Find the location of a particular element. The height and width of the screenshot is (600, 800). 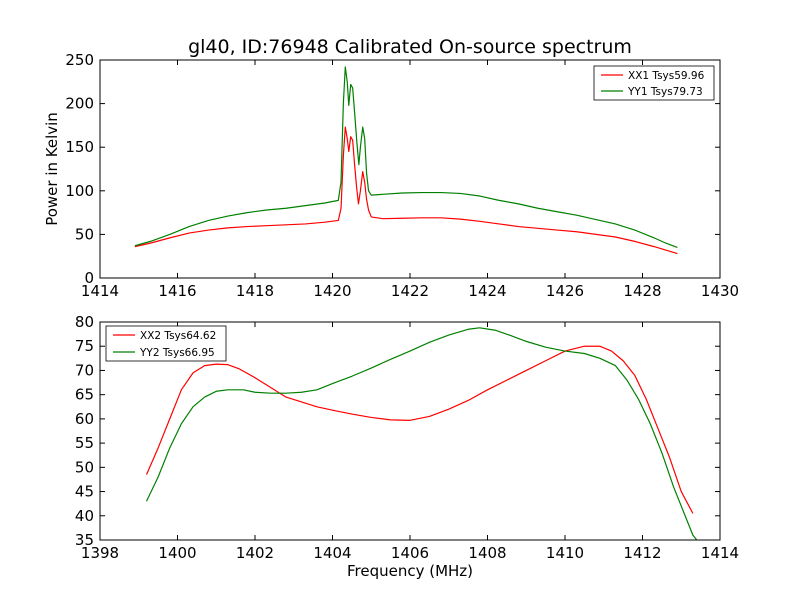

top-x-tick-label: 1416 is located at coordinates (177, 291).